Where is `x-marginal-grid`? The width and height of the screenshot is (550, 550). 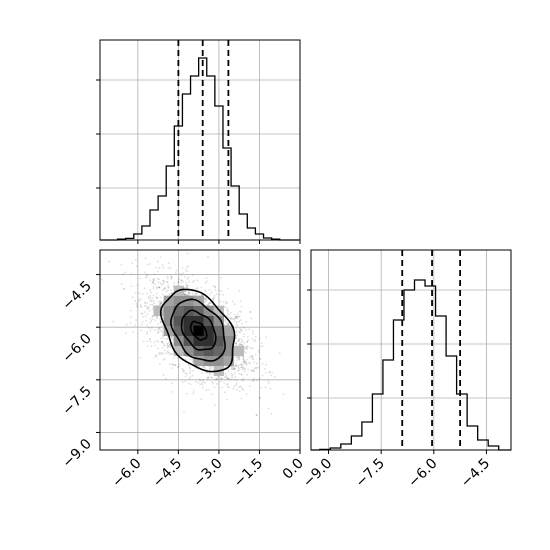 x-marginal-grid is located at coordinates (200, 140).